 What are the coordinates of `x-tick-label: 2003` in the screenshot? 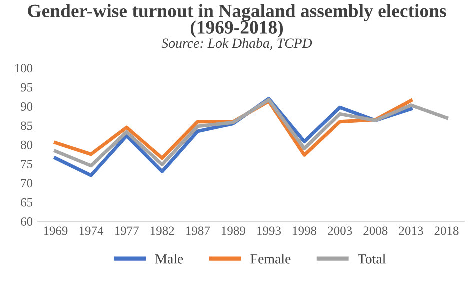 It's located at (340, 231).